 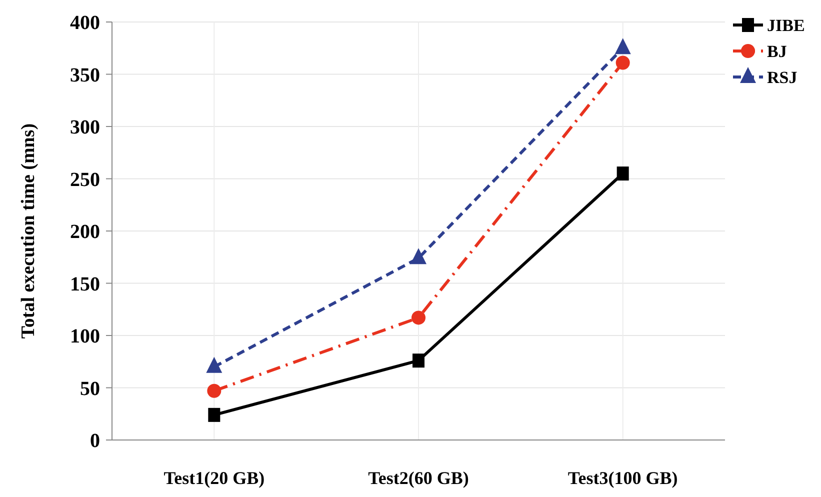 I want to click on y-tick-label: 350, so click(x=85, y=75).